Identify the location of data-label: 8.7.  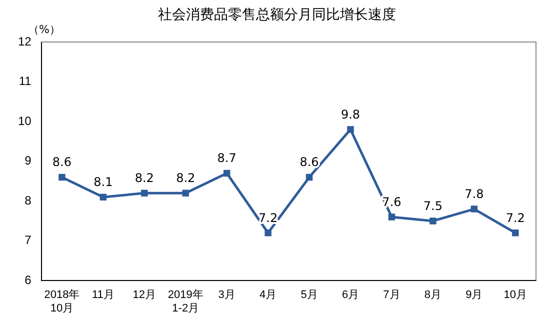
(226, 158).